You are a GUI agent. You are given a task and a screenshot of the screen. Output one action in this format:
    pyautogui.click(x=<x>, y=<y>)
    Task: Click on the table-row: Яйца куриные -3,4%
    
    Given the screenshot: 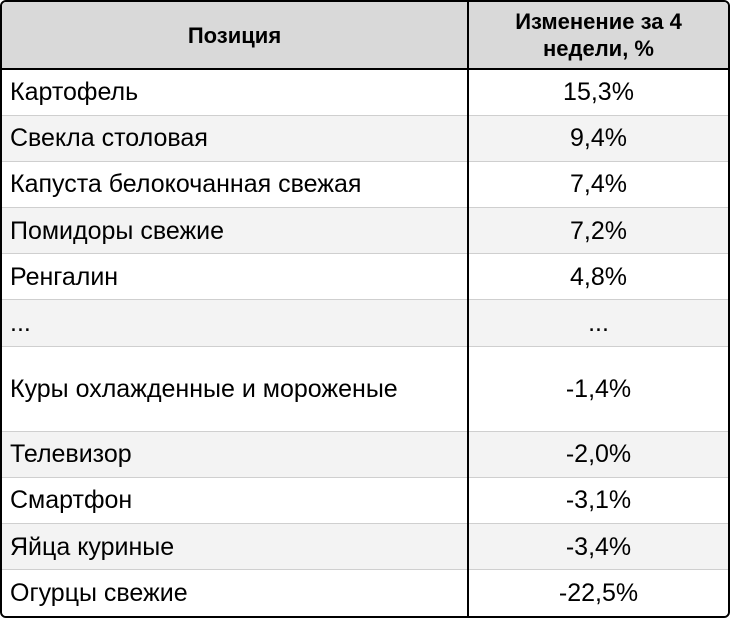 What is the action you would take?
    pyautogui.click(x=365, y=546)
    